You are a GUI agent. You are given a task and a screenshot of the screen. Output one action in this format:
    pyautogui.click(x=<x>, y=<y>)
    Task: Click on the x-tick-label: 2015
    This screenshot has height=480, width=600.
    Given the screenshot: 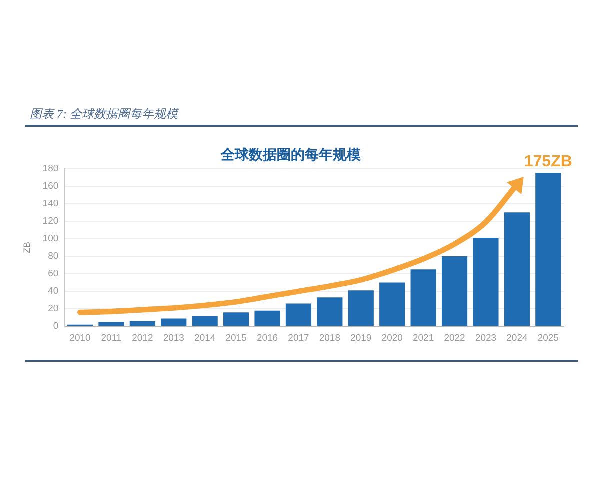 What is the action you would take?
    pyautogui.click(x=236, y=338)
    